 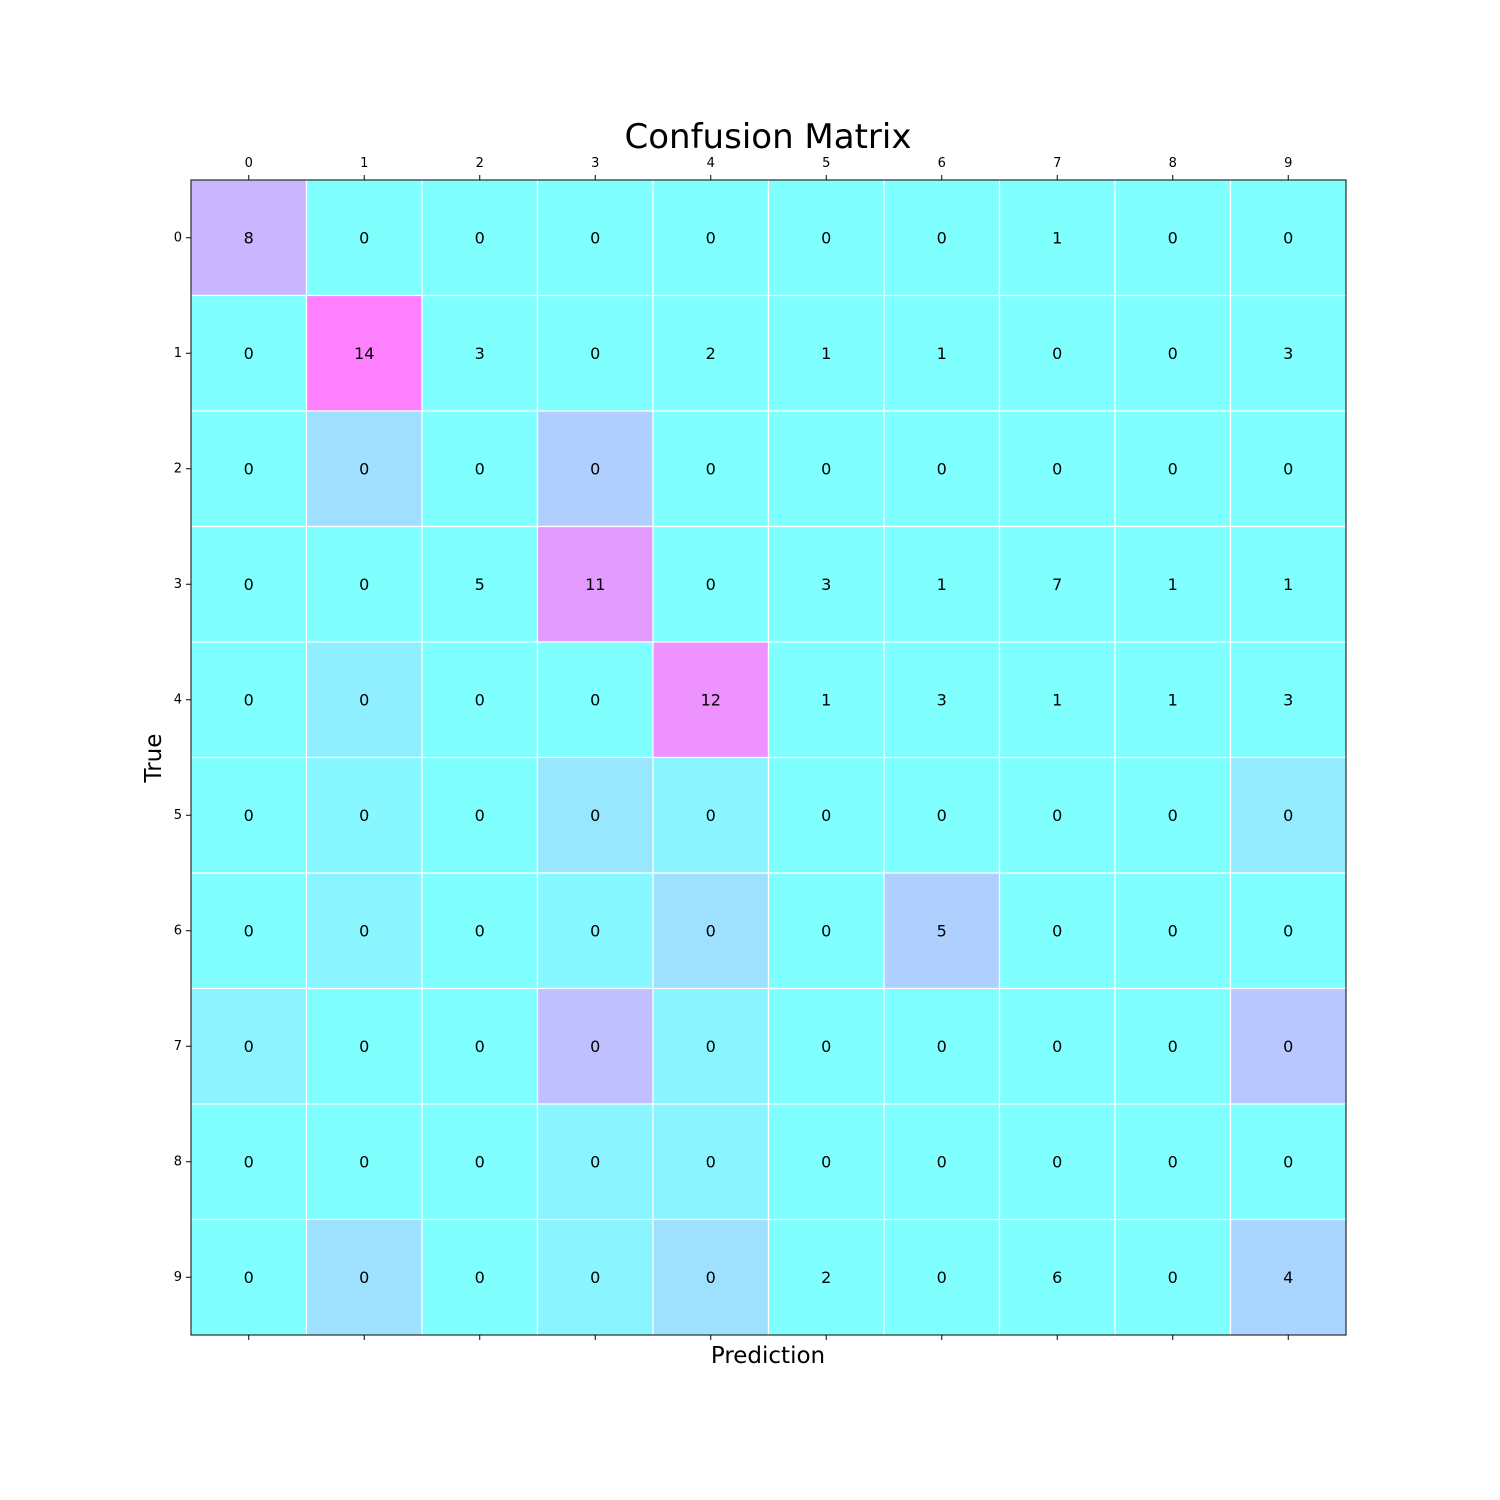 What do you see at coordinates (1288, 238) in the screenshot?
I see `heatmap-cell-r0-c9` at bounding box center [1288, 238].